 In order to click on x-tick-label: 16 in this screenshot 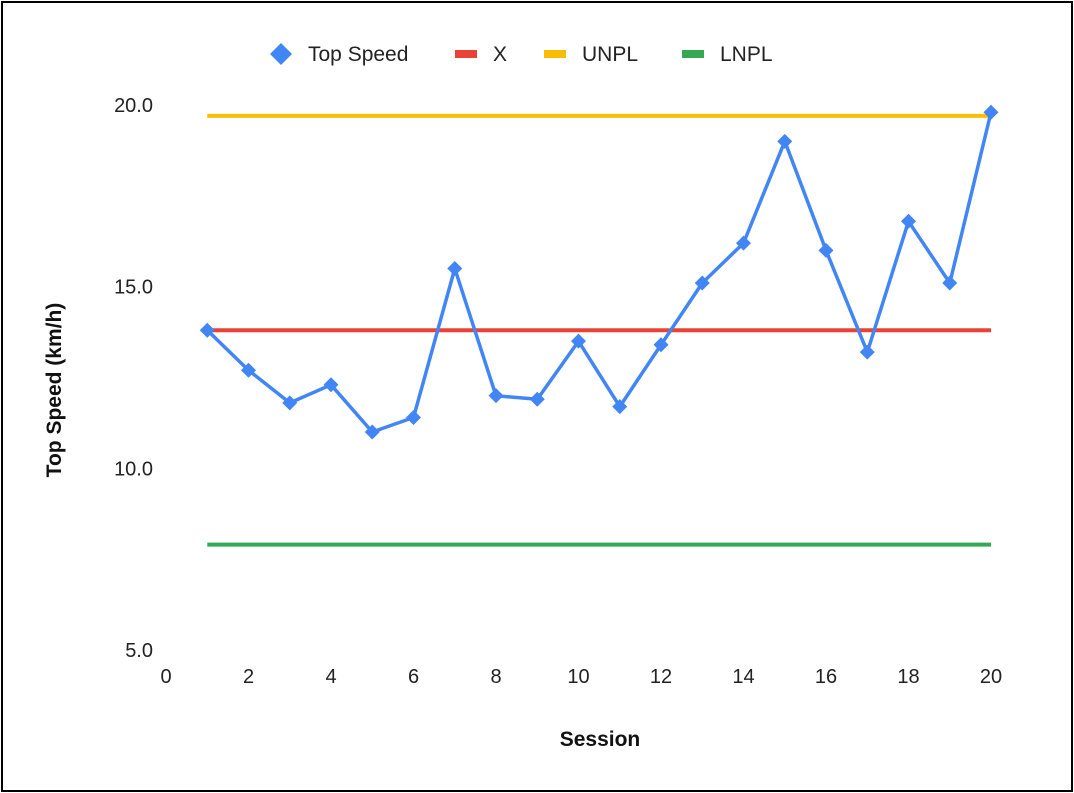, I will do `click(826, 677)`.